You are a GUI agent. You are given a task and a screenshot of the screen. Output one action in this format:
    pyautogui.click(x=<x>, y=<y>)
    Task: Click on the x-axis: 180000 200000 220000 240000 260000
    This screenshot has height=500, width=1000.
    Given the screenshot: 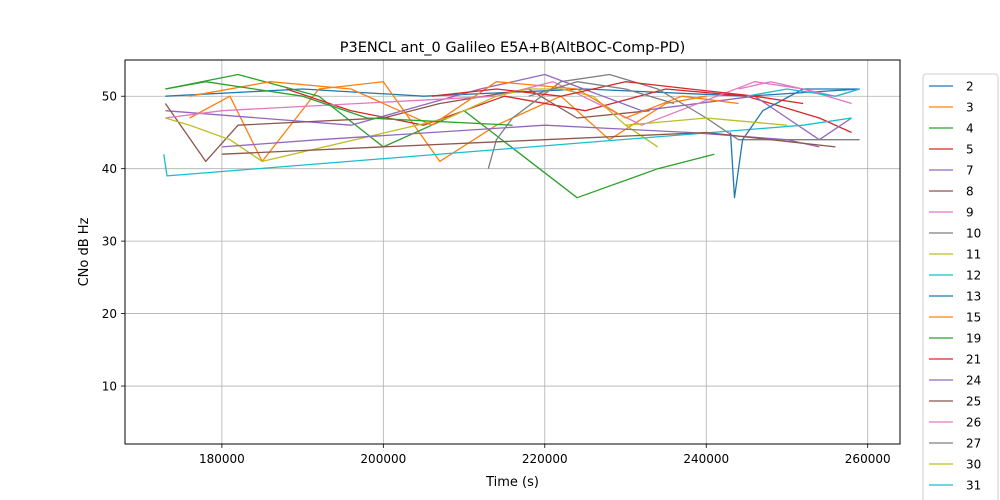 What is the action you would take?
    pyautogui.click(x=545, y=455)
    